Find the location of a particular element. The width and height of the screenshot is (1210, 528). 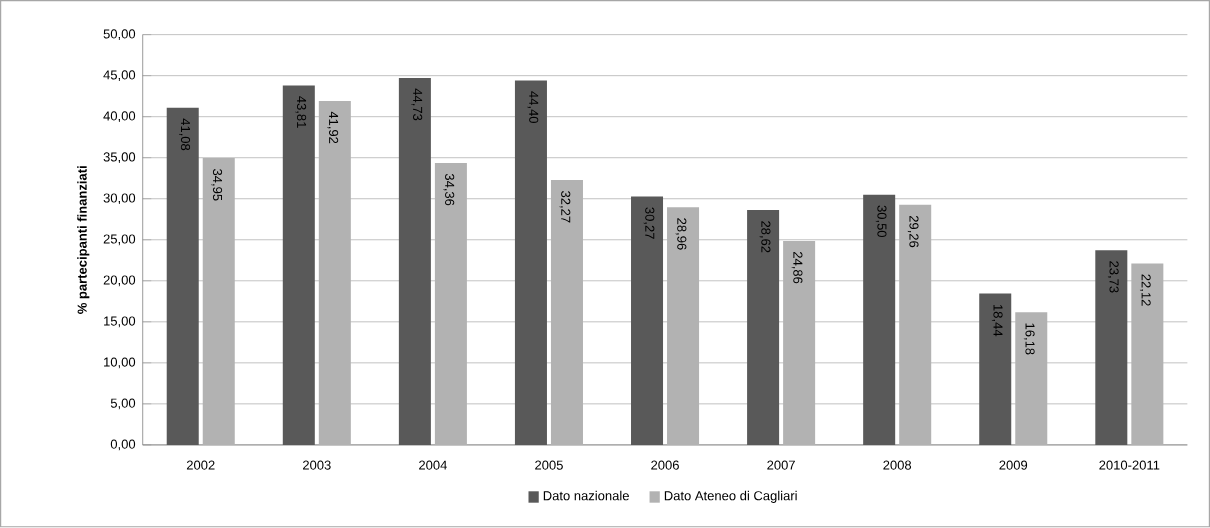

data-label: 18,44 is located at coordinates (997, 321).